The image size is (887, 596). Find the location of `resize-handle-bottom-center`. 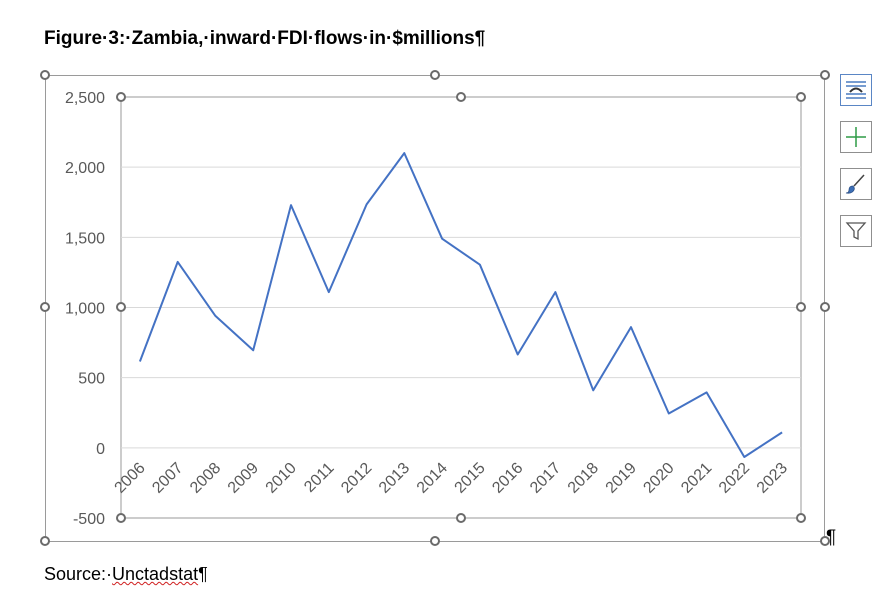

resize-handle-bottom-center is located at coordinates (435, 541).